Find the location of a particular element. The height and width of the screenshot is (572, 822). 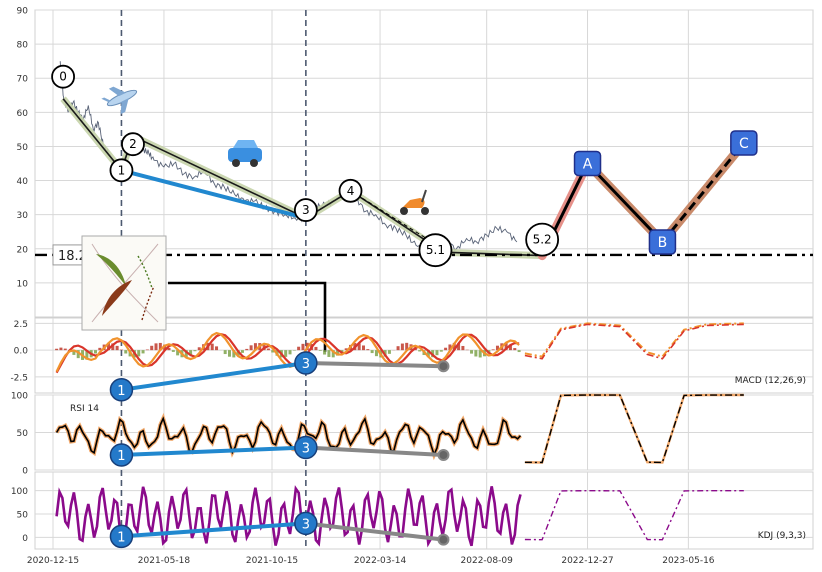

wave-point-label: 2 is located at coordinates (133, 144).